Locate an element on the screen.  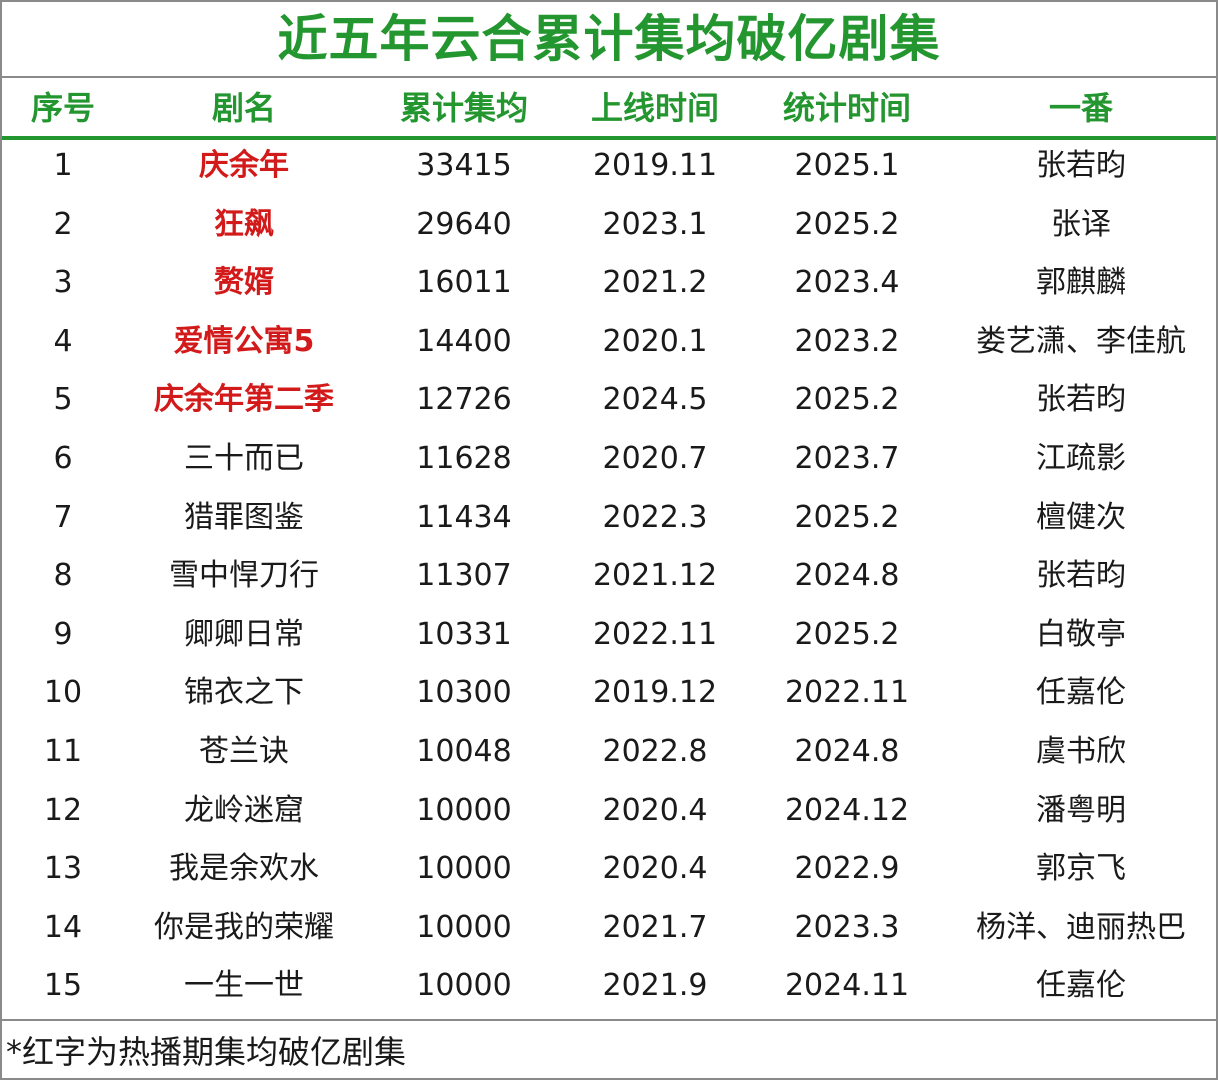
cell-lead-actor: 郭麒麟 is located at coordinates (1081, 283).